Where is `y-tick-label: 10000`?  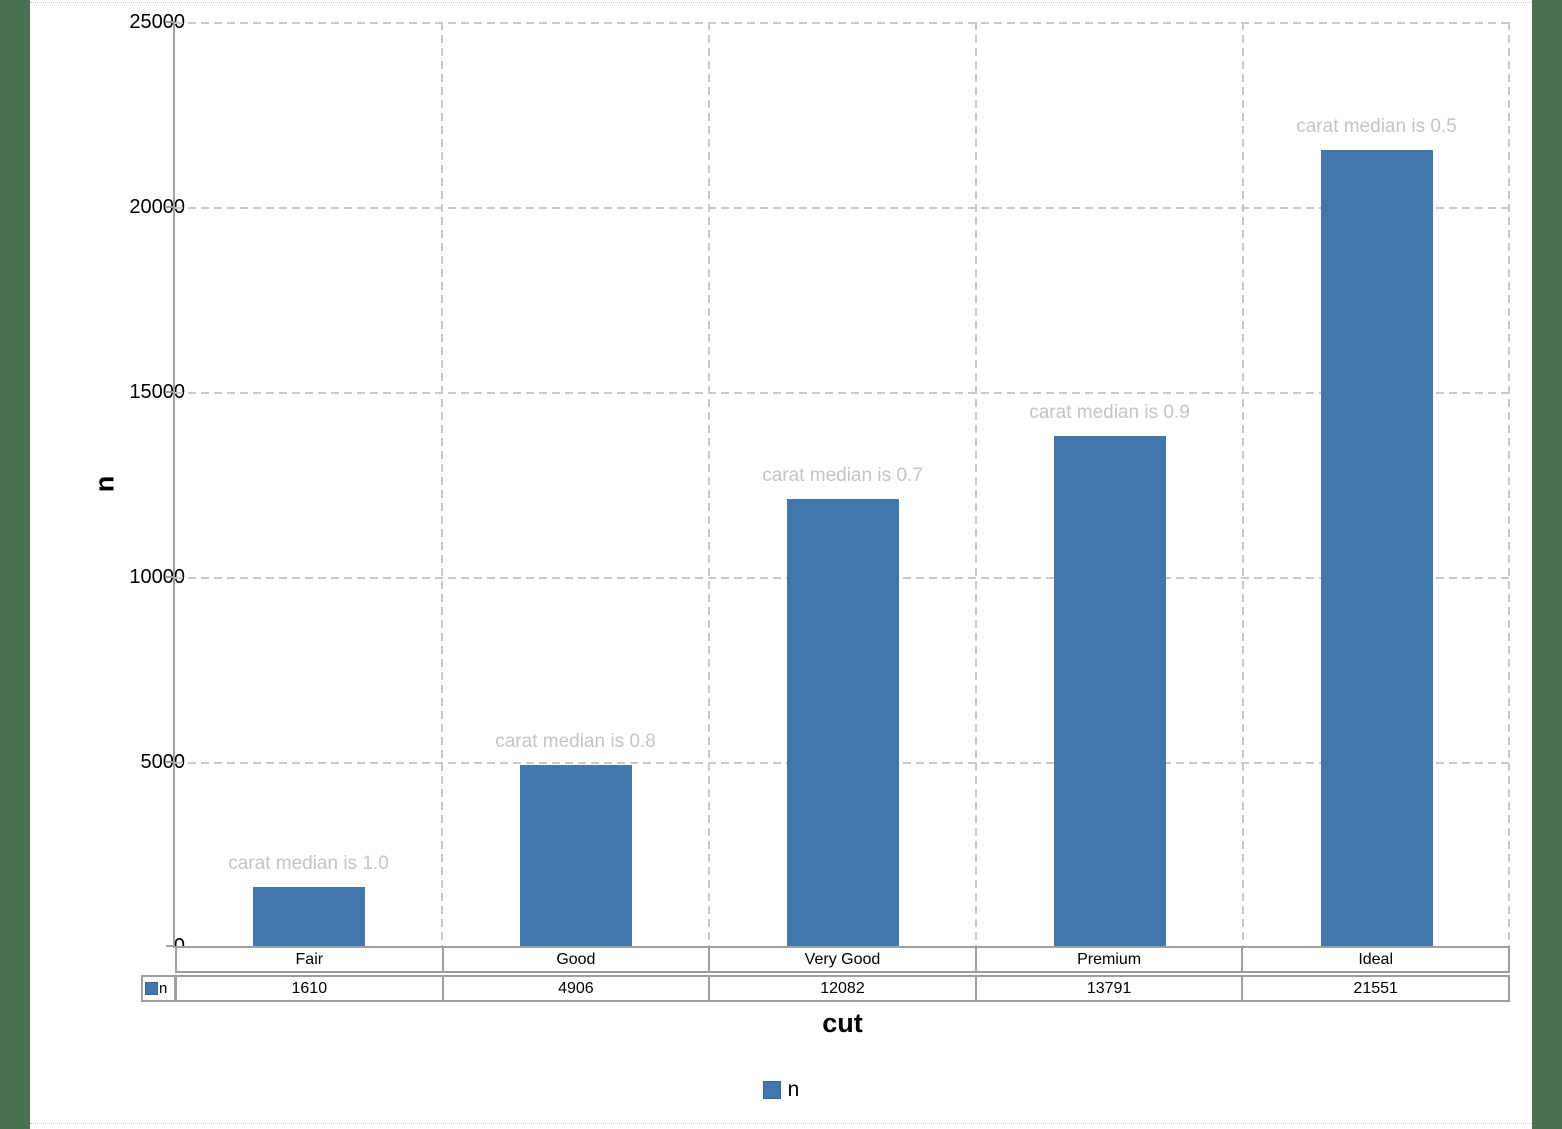 y-tick-label: 10000 is located at coordinates (157, 577).